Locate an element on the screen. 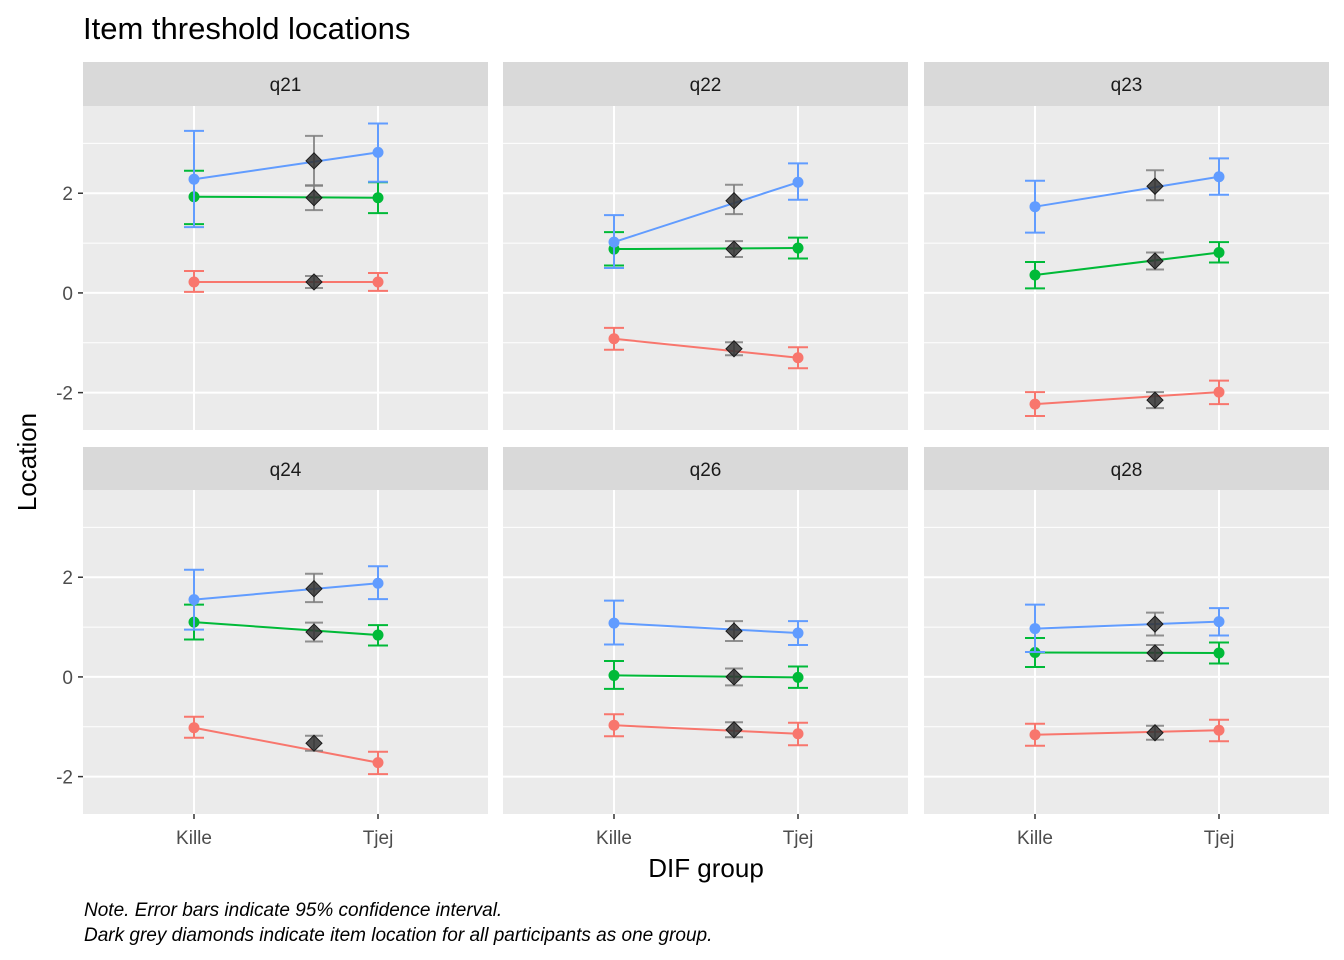 Image resolution: width=1344 pixels, height=960 pixels. strip-q28 is located at coordinates (1126, 469).